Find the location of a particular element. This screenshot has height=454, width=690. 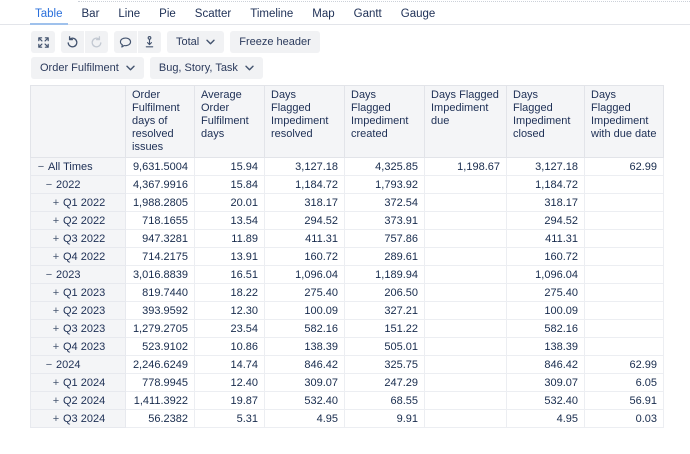

column-header: Days Flagged Impediment created is located at coordinates (384, 121).